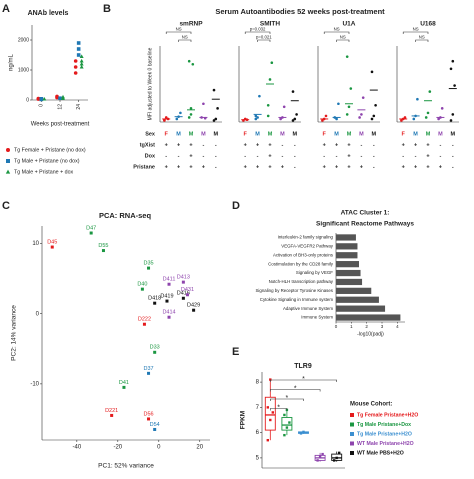 The height and width of the screenshot is (479, 474). I want to click on point-label: D41, so click(124, 383).